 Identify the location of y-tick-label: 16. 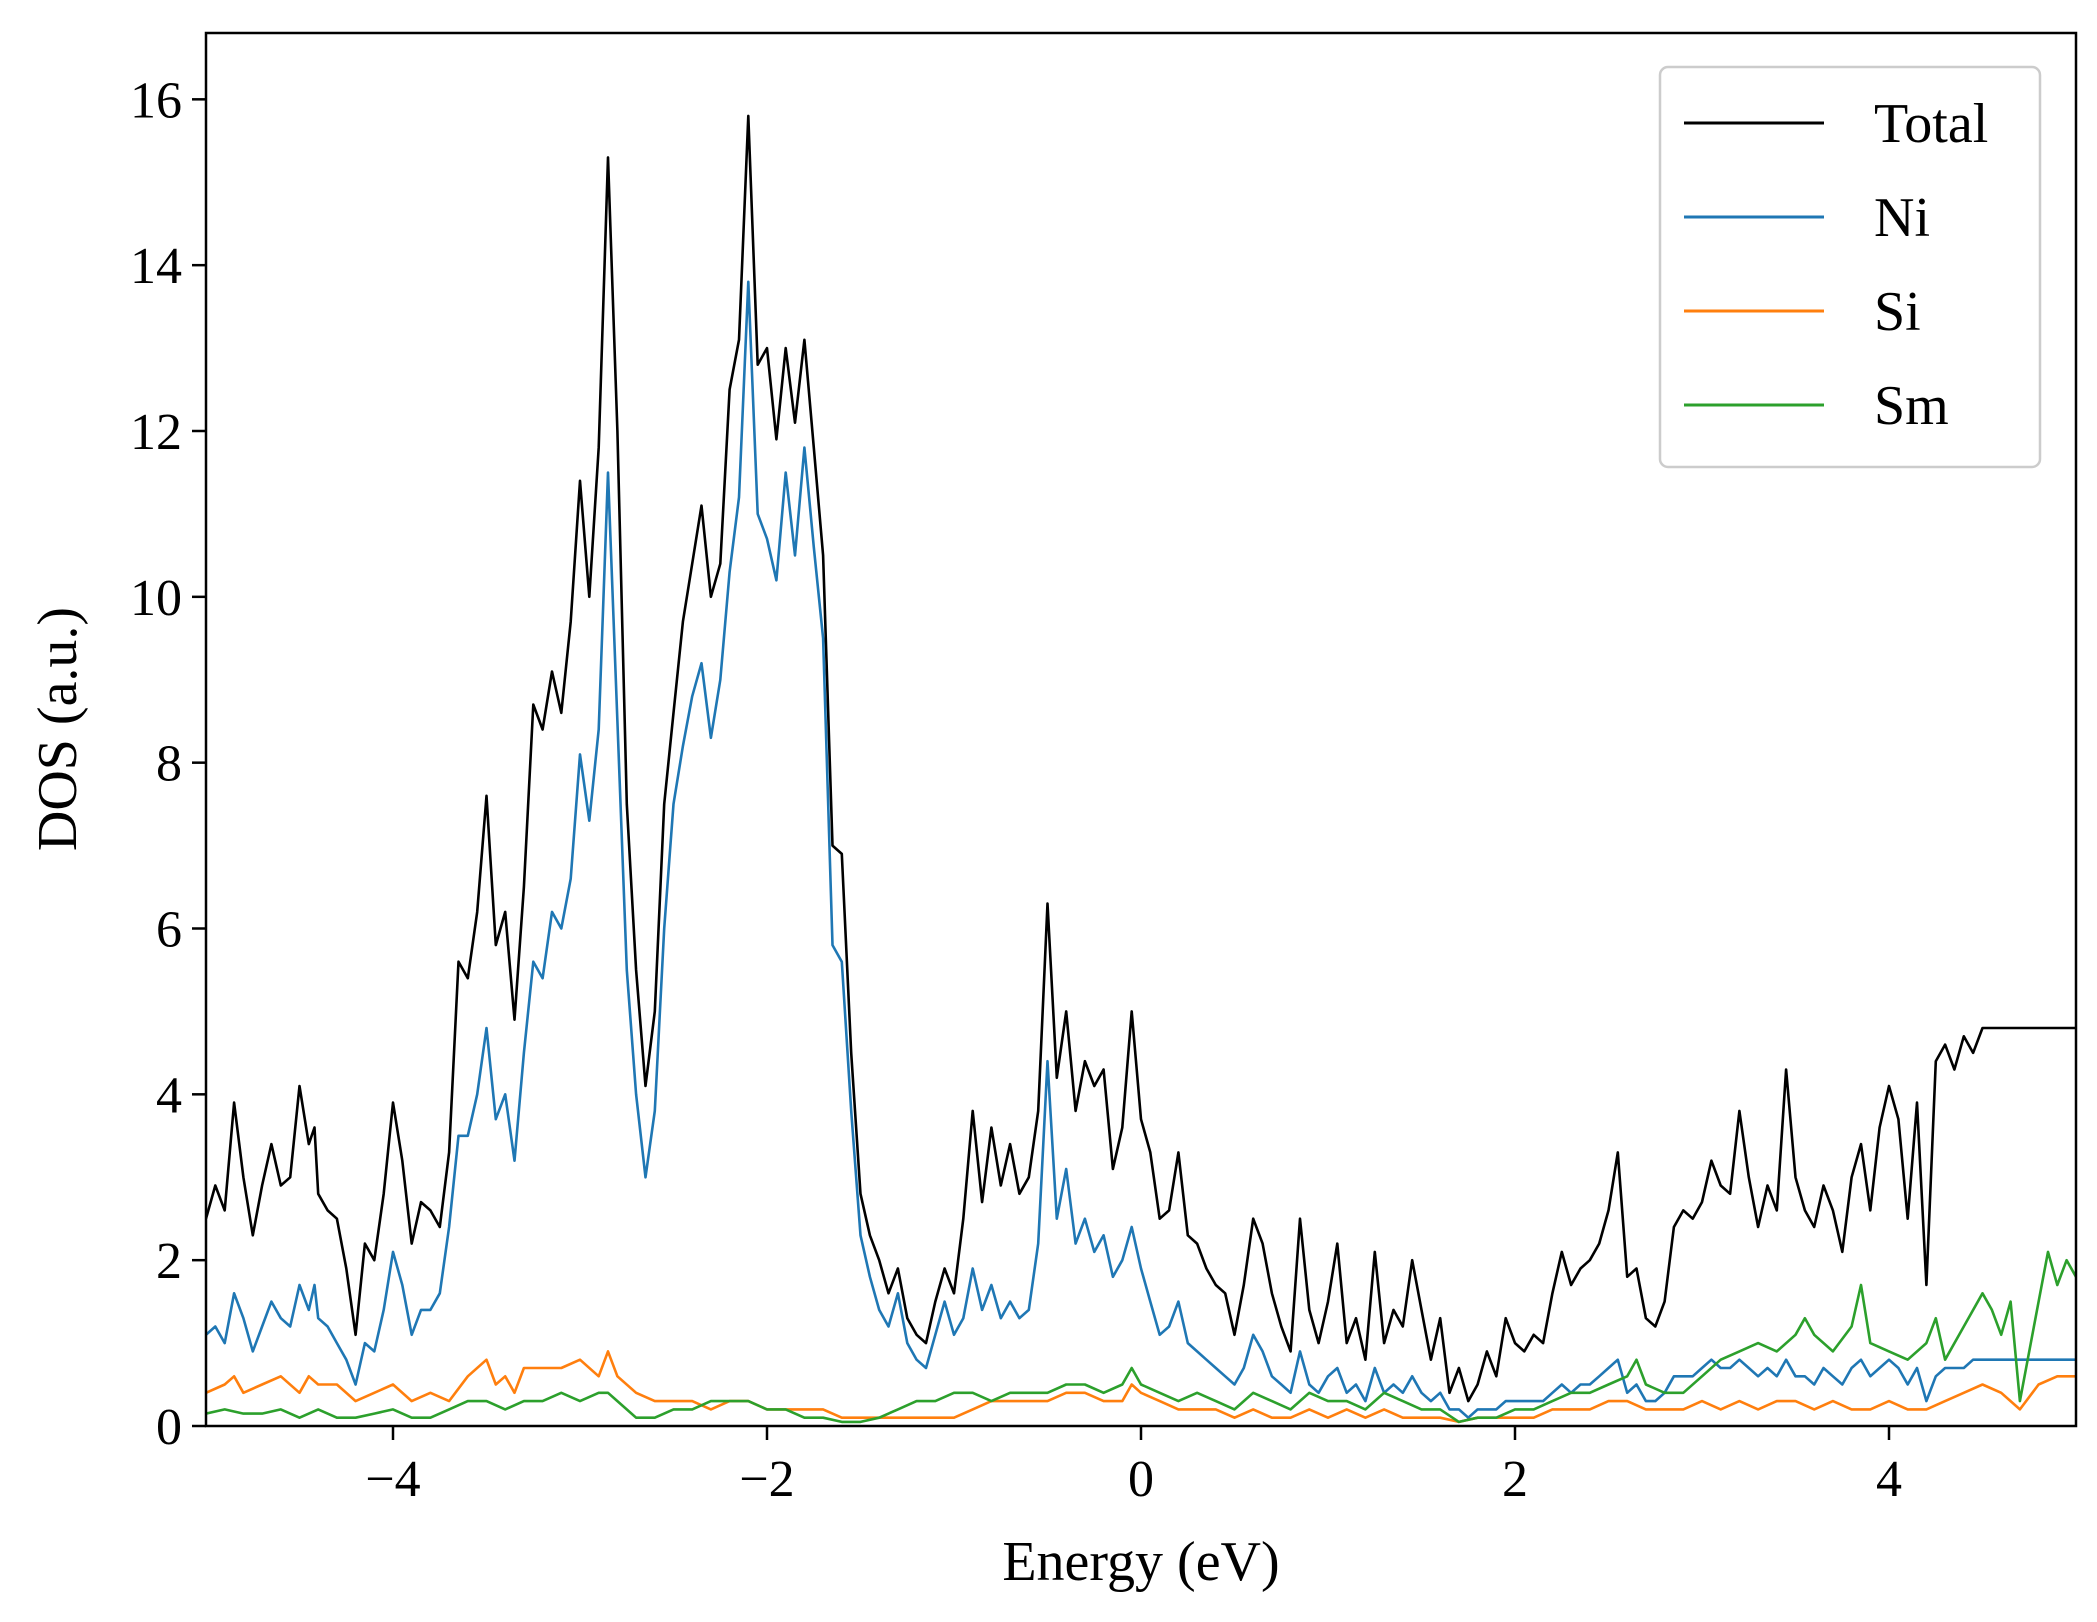
(156, 100).